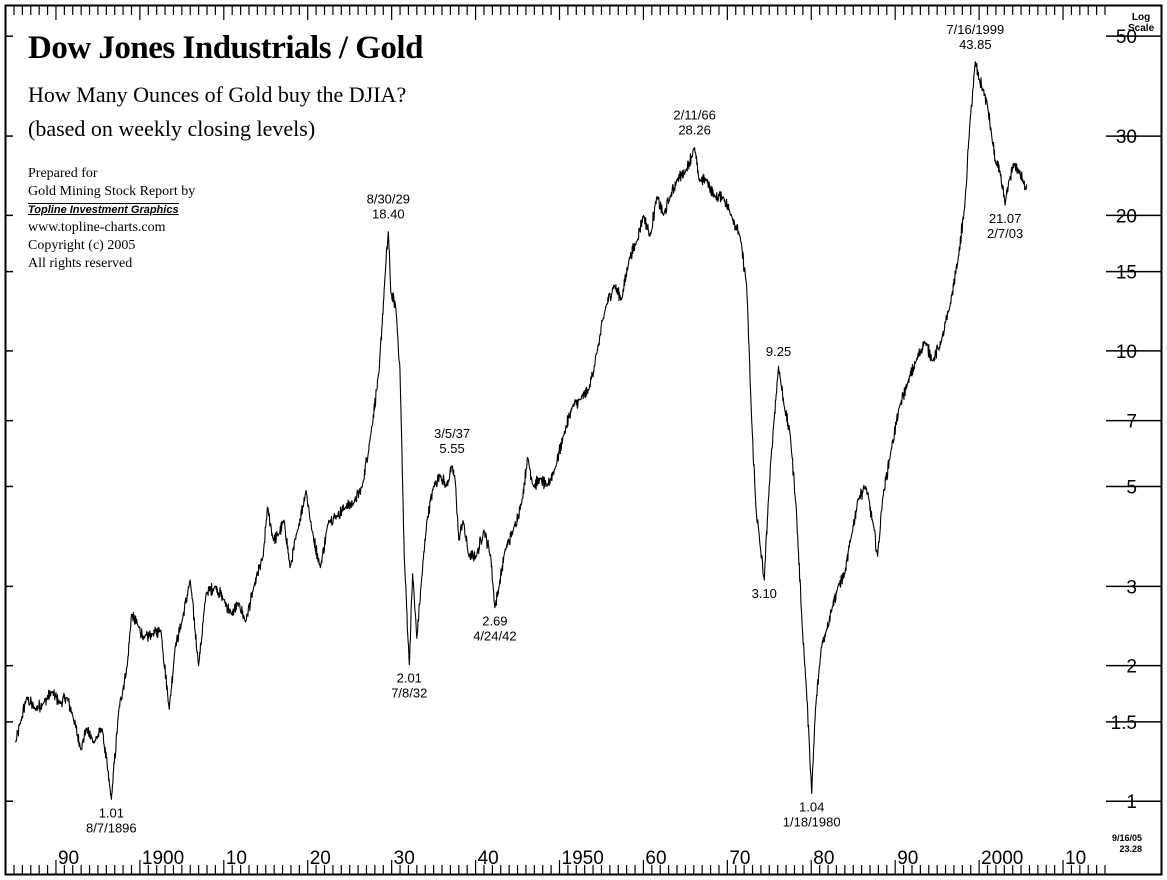  What do you see at coordinates (811, 807) in the screenshot?
I see `annotation-value: 1.04` at bounding box center [811, 807].